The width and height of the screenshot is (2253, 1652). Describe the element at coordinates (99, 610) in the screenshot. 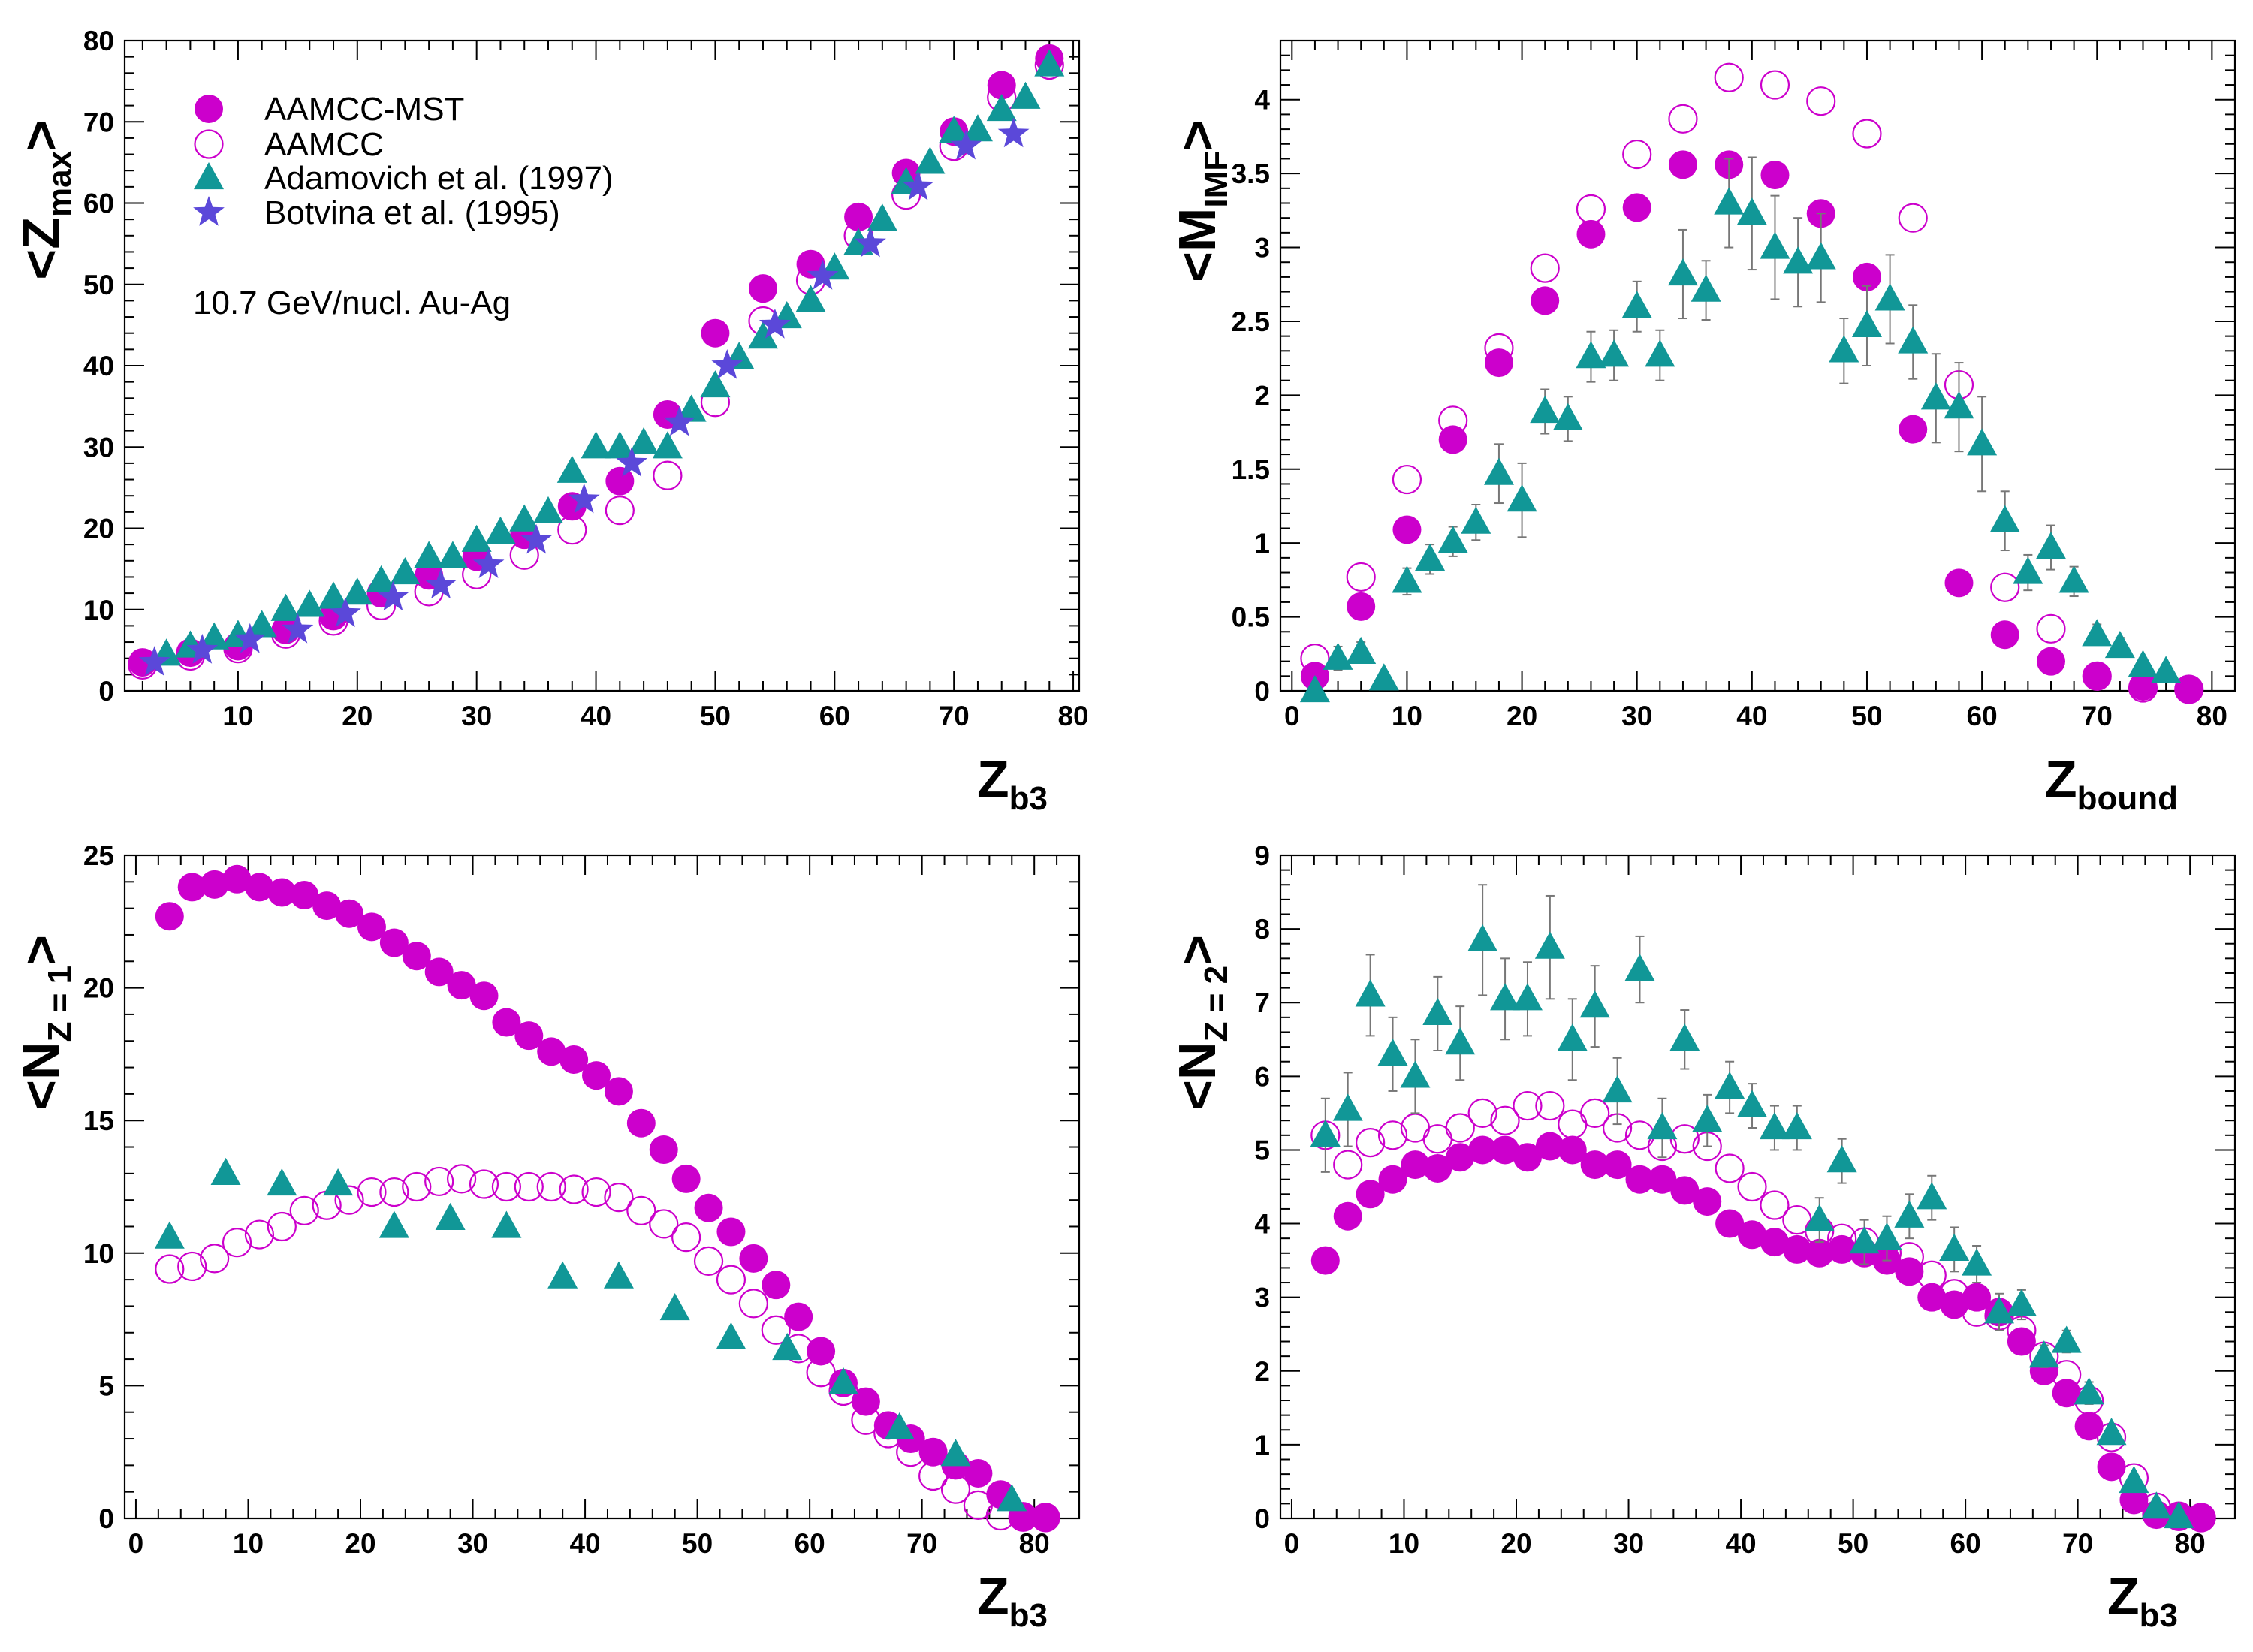

I see `y-tick-label: 10` at that location.